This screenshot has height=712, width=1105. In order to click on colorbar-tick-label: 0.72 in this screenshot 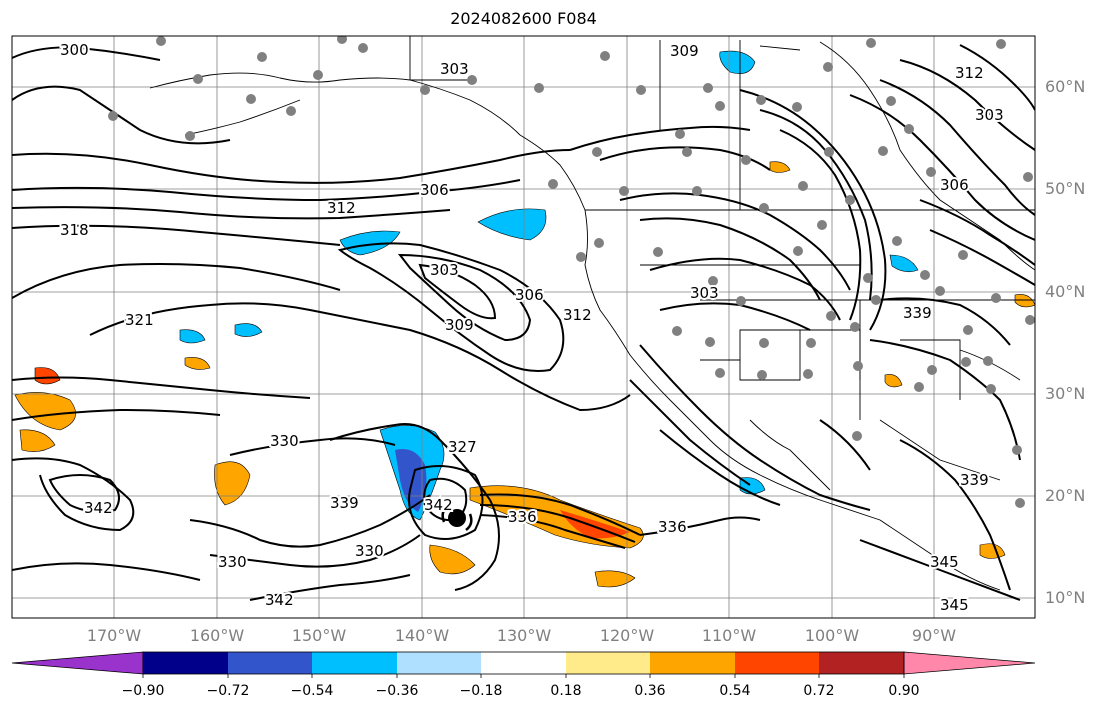, I will do `click(819, 691)`.